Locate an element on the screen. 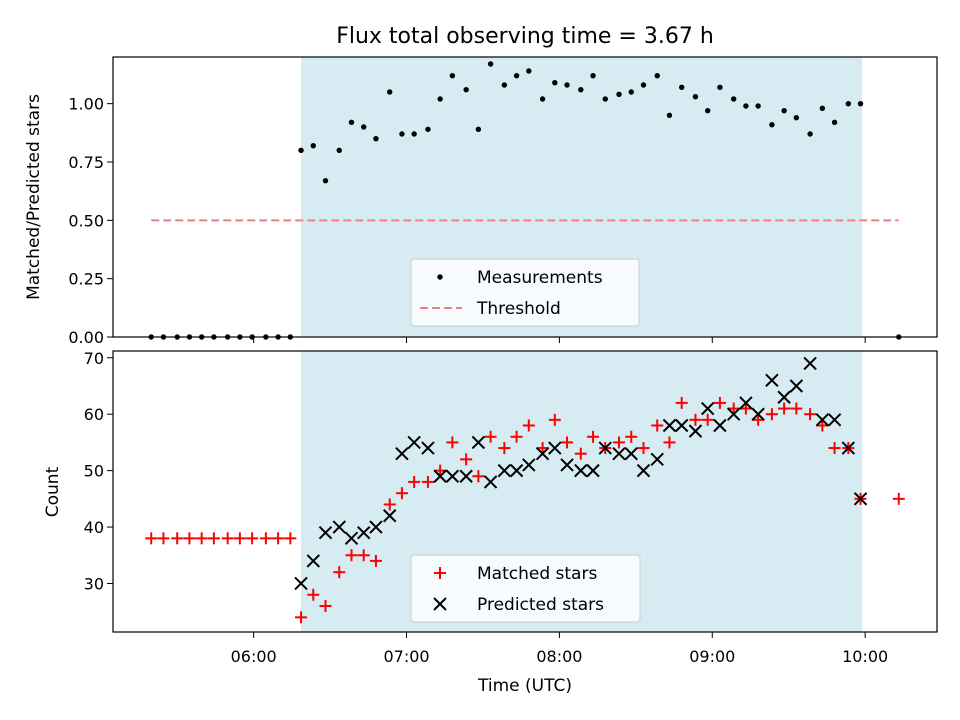 The image size is (960, 720). chart-title: Flux total observing time = 3.67 h is located at coordinates (525, 36).